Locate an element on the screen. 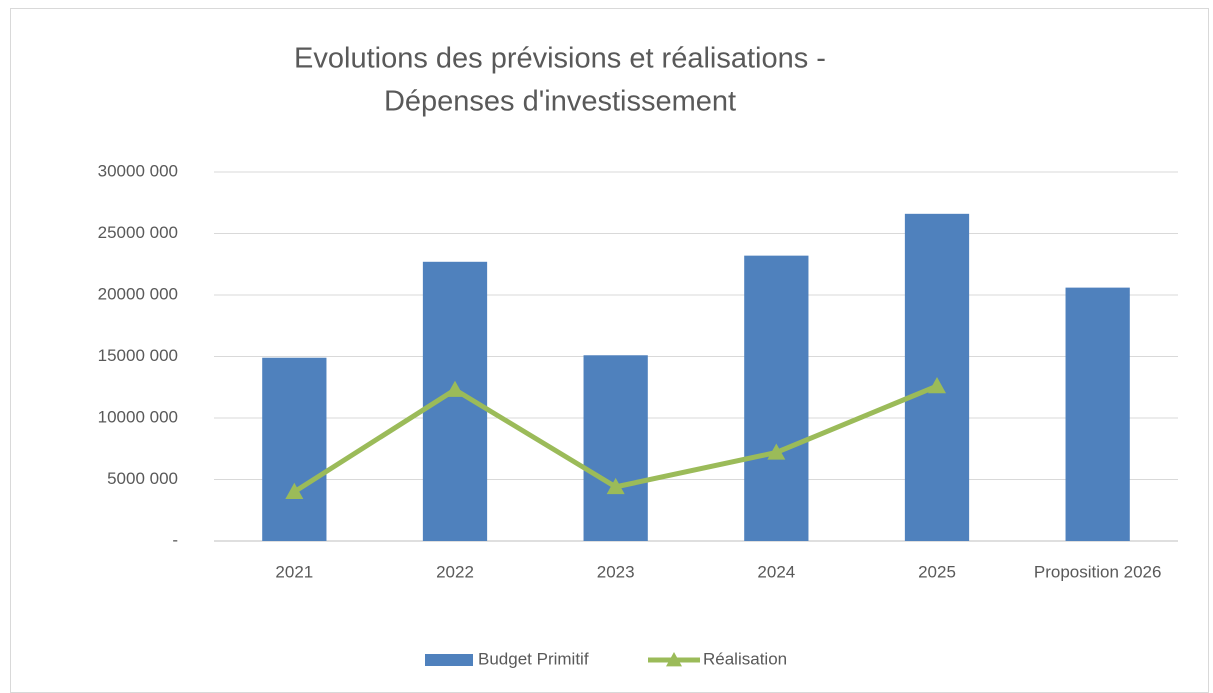 The height and width of the screenshot is (693, 1213). y-tick-label: 10000 000 is located at coordinates (138, 416).